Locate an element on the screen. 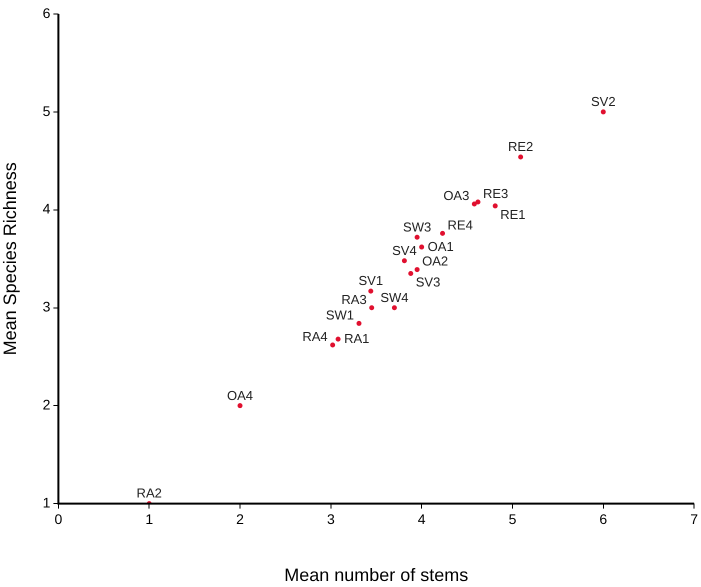 The height and width of the screenshot is (587, 701). annotation: RA2 is located at coordinates (149, 493).